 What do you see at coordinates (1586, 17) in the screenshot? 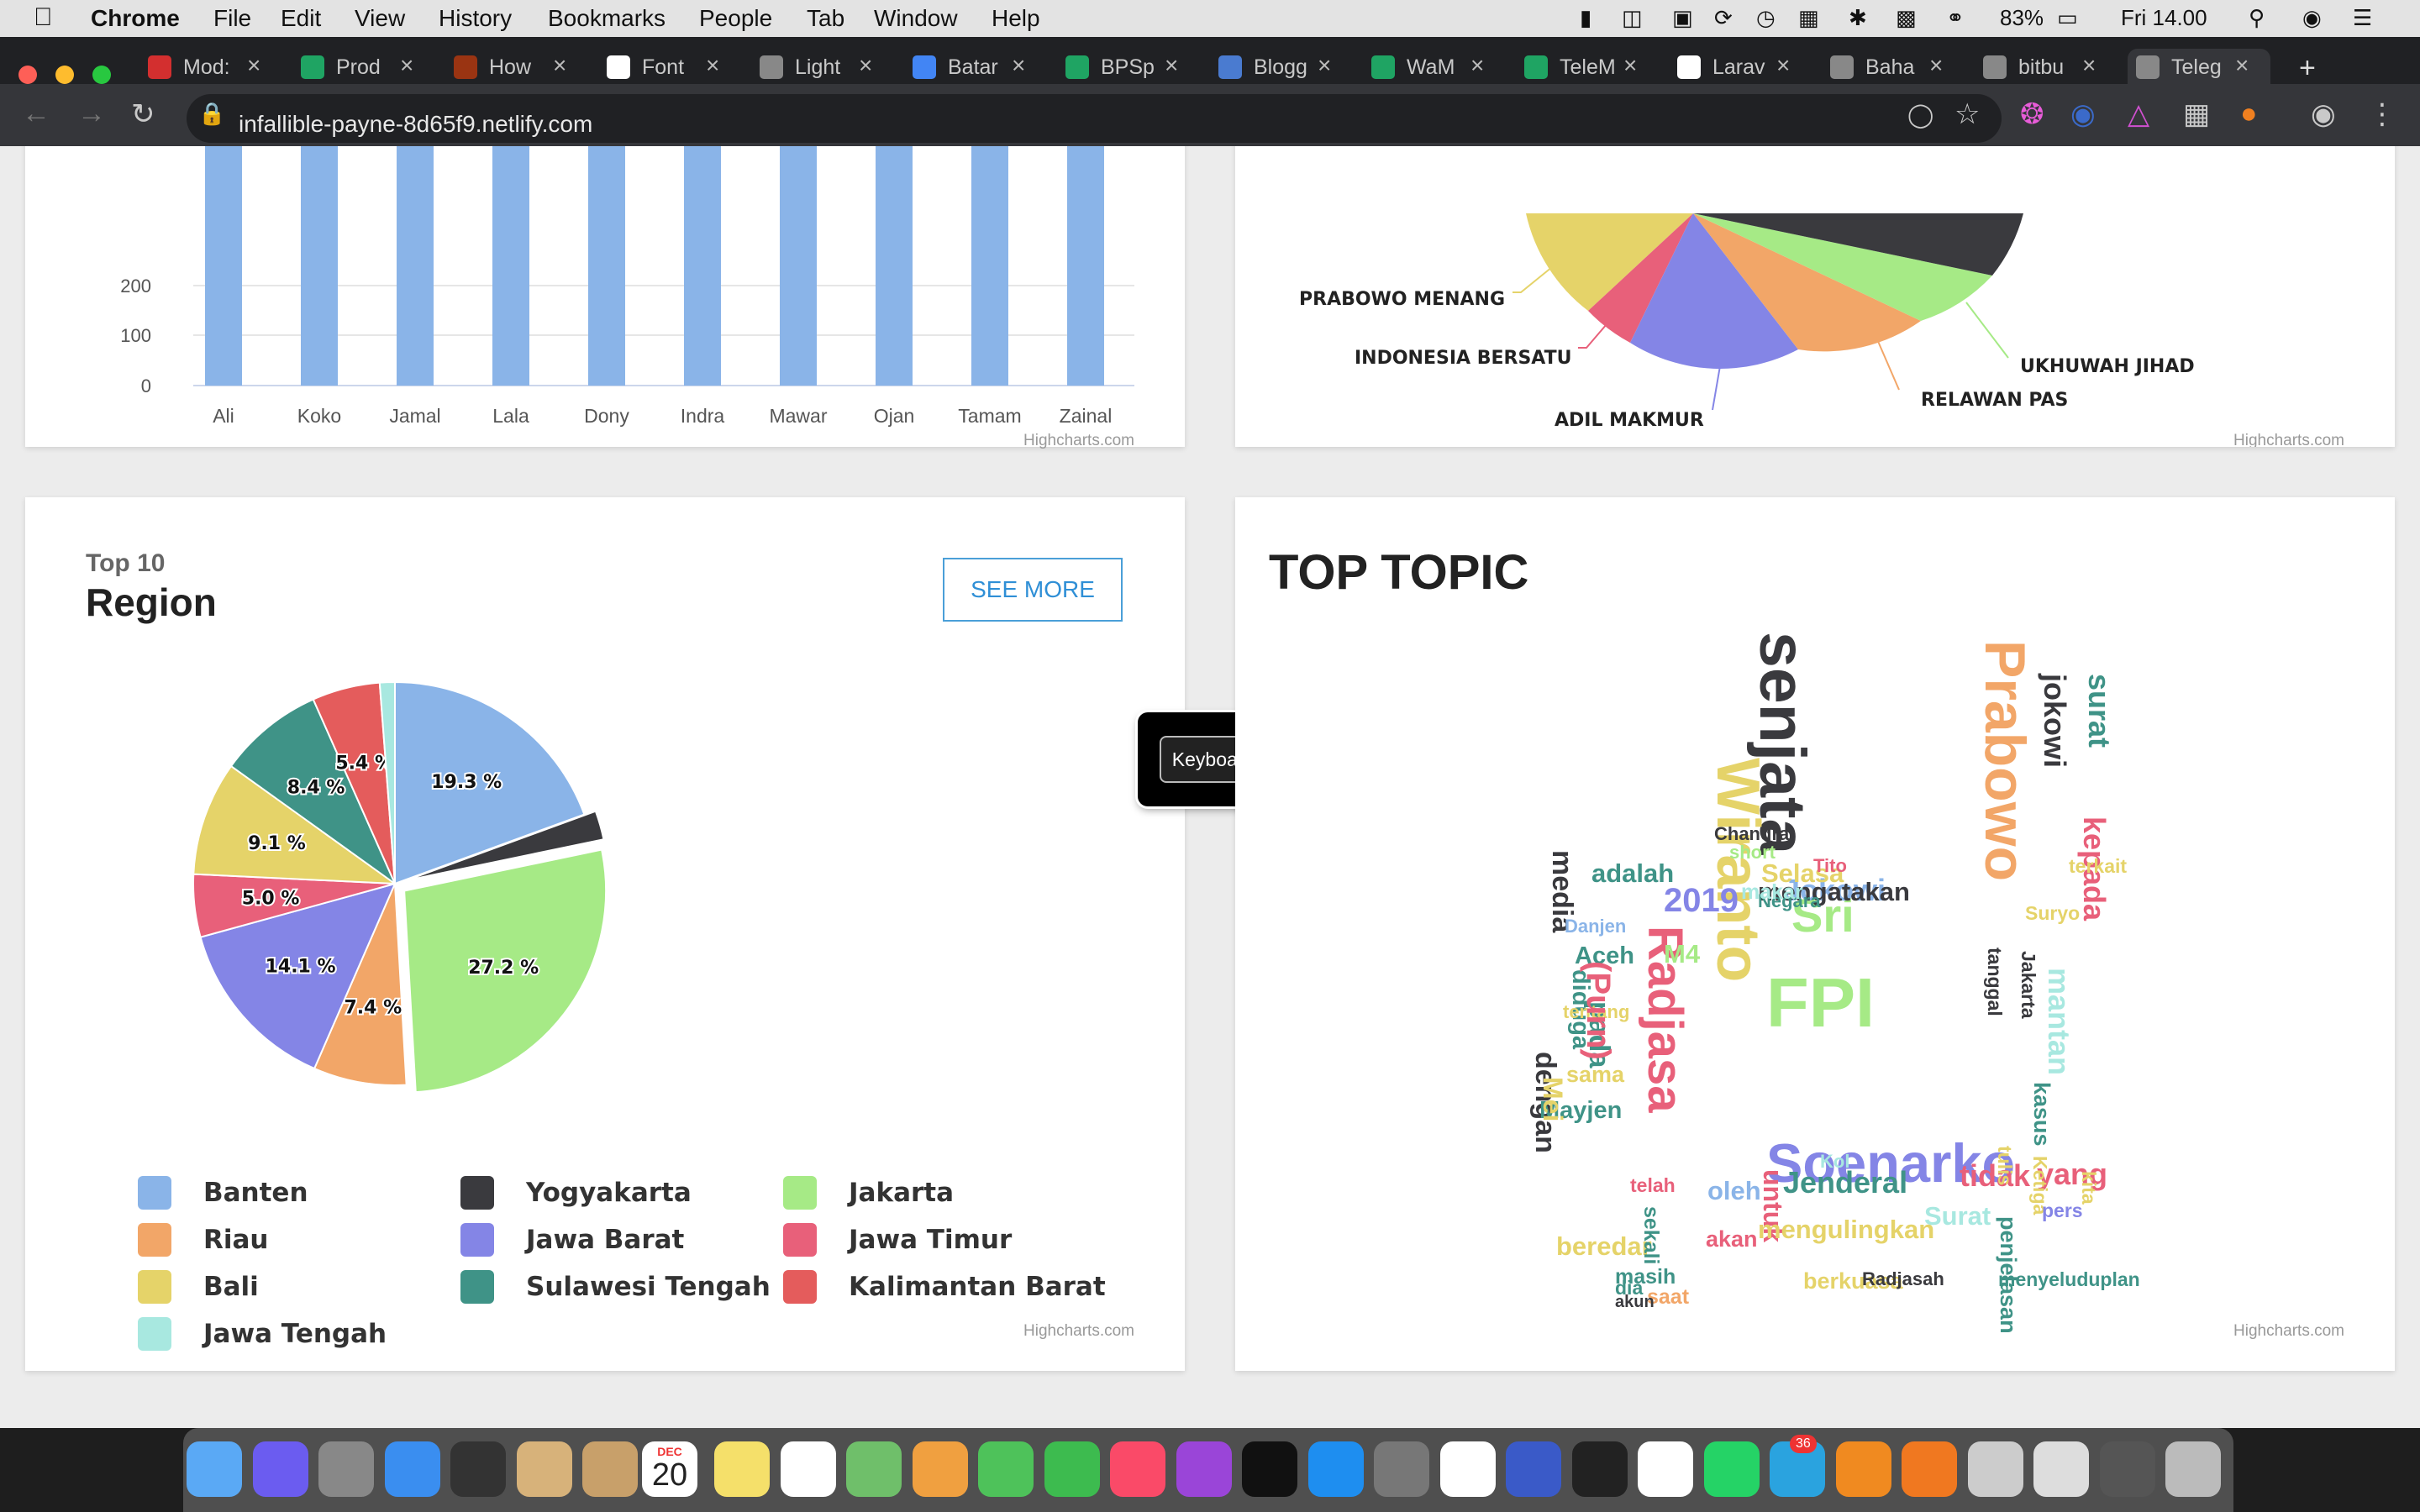
I see `shield-icon: ▮` at bounding box center [1586, 17].